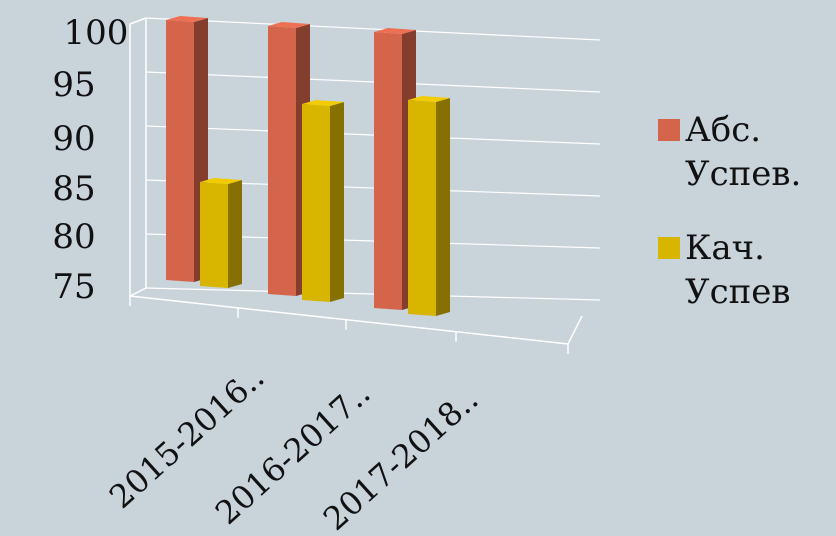 The width and height of the screenshot is (836, 536). What do you see at coordinates (235, 234) in the screenshot?
I see `bar-kach-1-side` at bounding box center [235, 234].